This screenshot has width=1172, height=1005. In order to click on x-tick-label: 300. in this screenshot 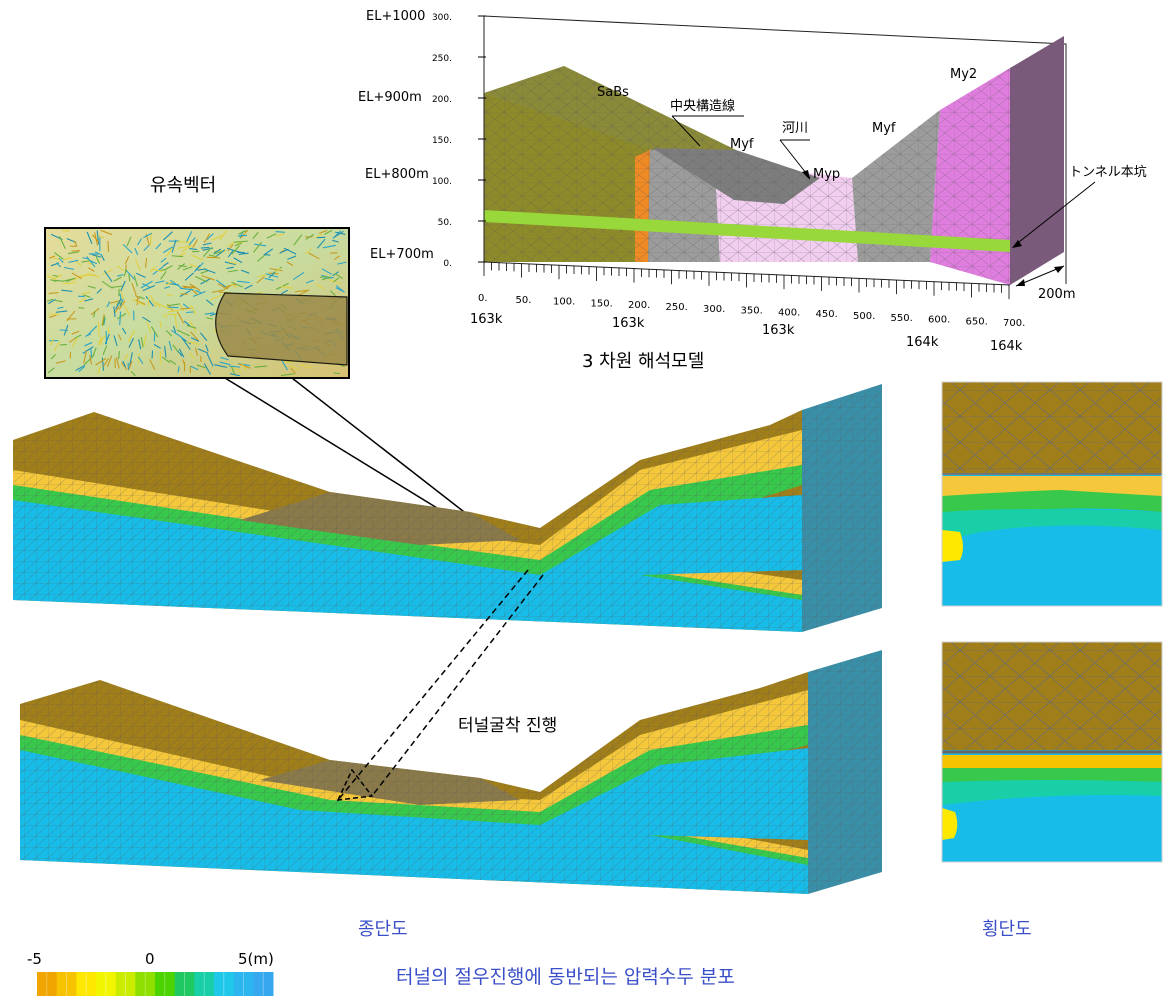, I will do `click(714, 309)`.